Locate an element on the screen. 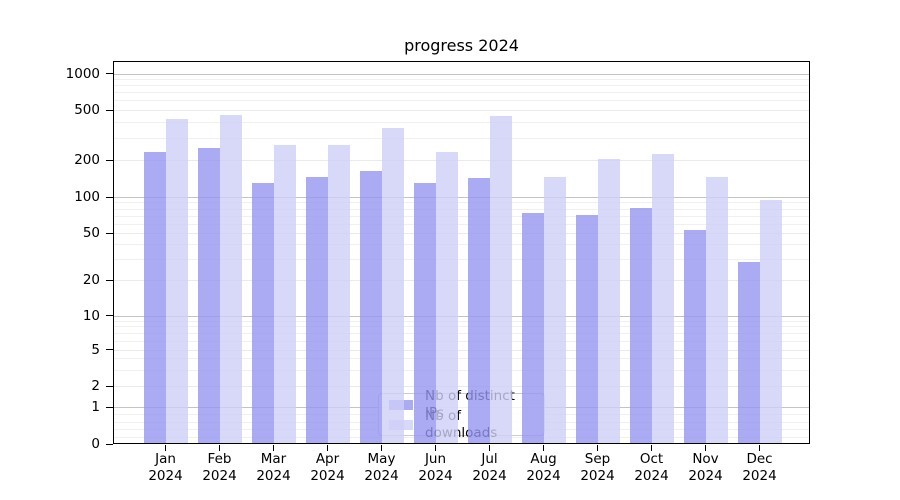 The width and height of the screenshot is (900, 500). y-tick-label-500: 500 is located at coordinates (87, 110).